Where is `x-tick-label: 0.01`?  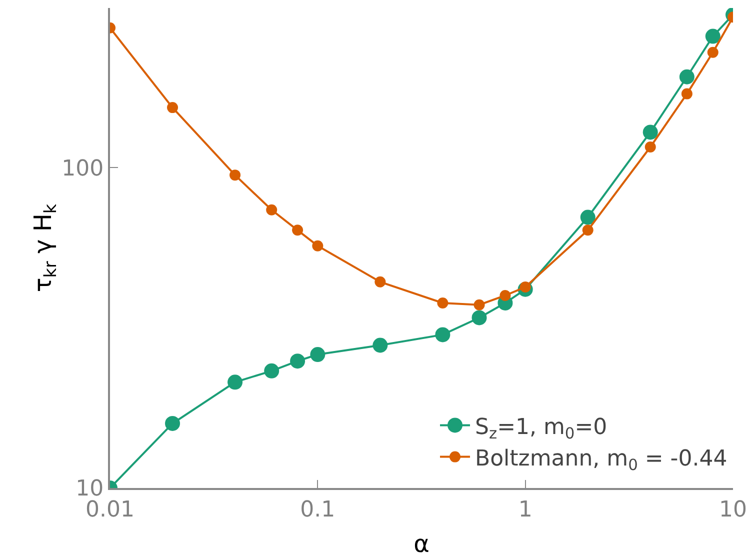
x-tick-label: 0.01 is located at coordinates (110, 509).